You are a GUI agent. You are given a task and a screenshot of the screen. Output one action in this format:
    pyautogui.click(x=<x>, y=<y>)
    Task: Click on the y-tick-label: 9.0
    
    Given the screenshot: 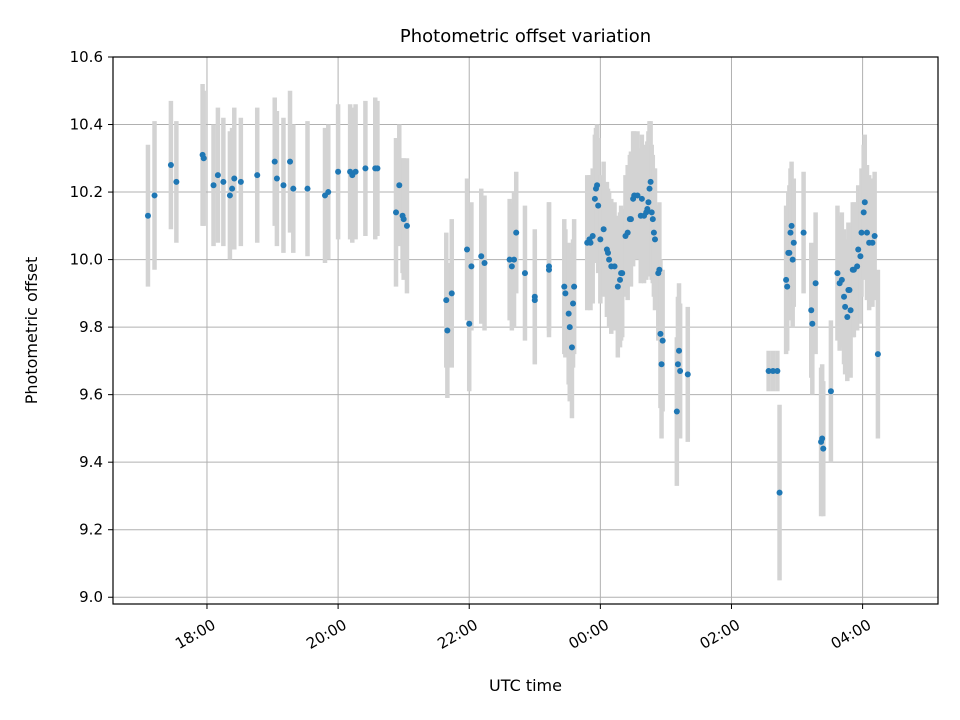 What is the action you would take?
    pyautogui.click(x=91, y=597)
    